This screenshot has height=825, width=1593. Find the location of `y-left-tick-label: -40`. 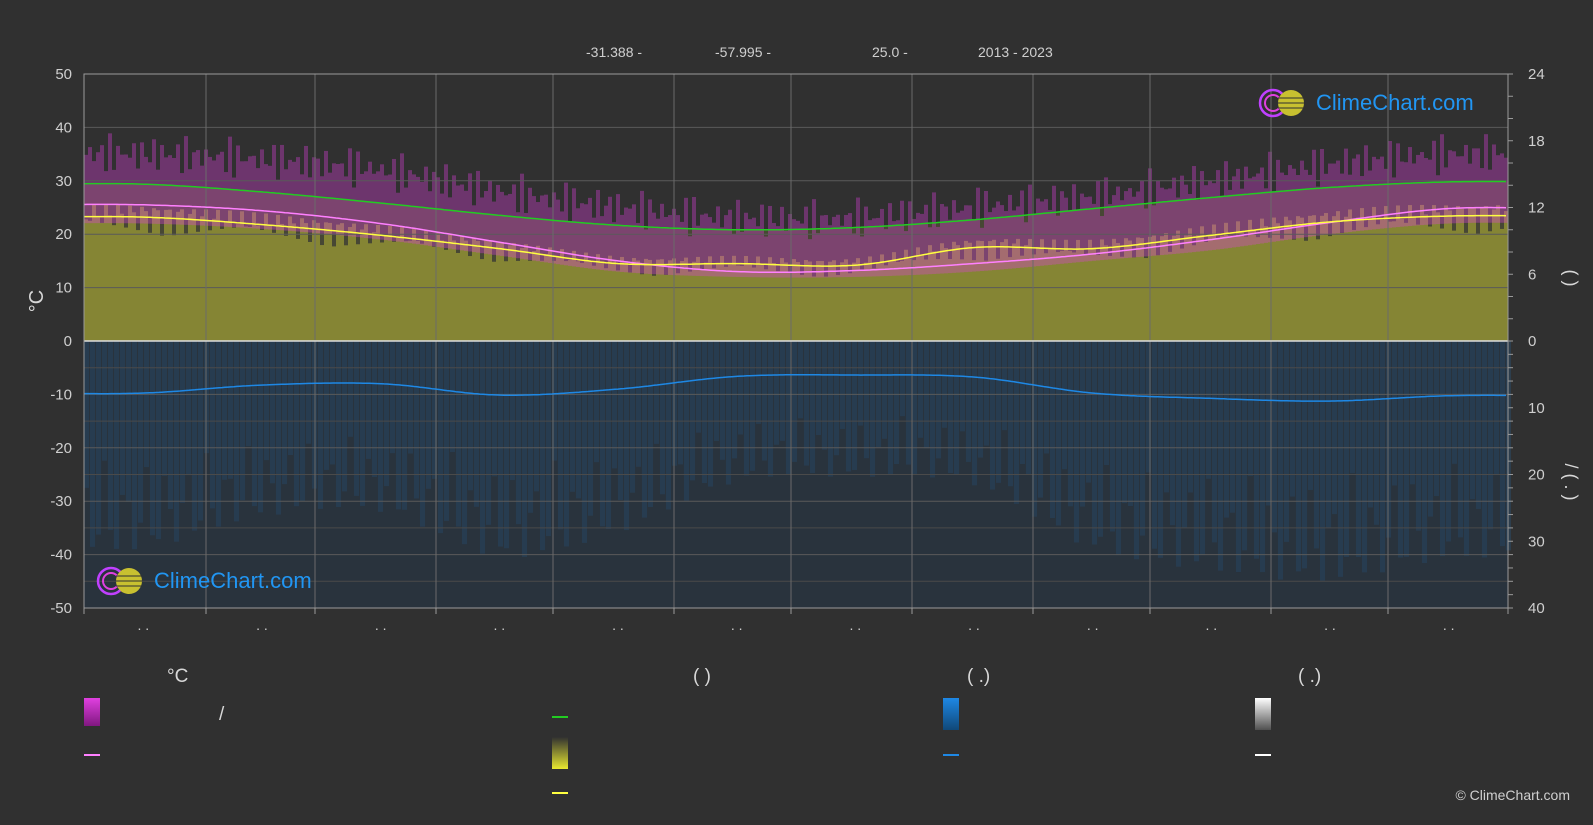

y-left-tick-label: -40 is located at coordinates (61, 555).